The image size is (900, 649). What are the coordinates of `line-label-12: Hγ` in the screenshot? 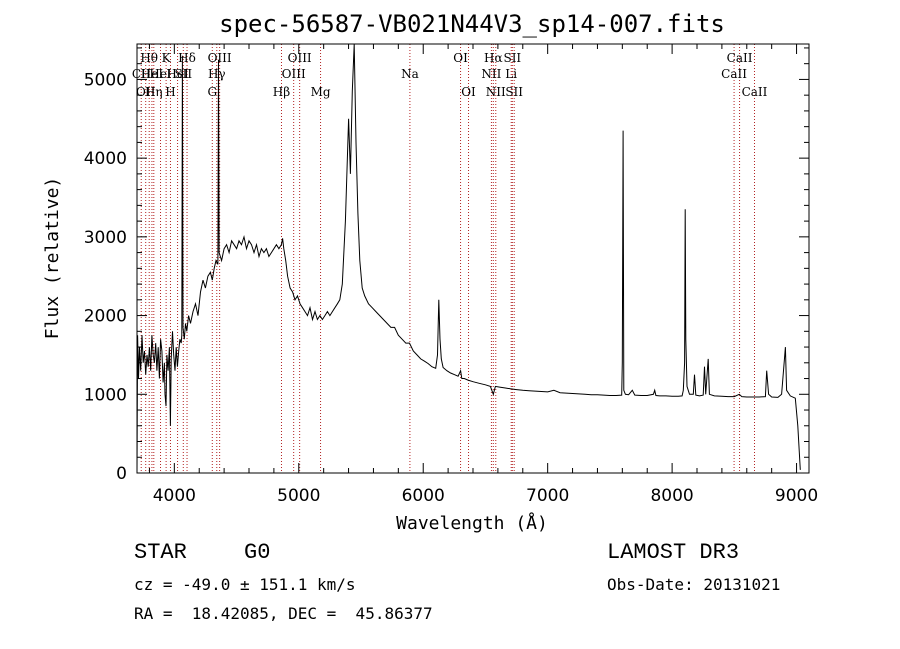 It's located at (217, 74).